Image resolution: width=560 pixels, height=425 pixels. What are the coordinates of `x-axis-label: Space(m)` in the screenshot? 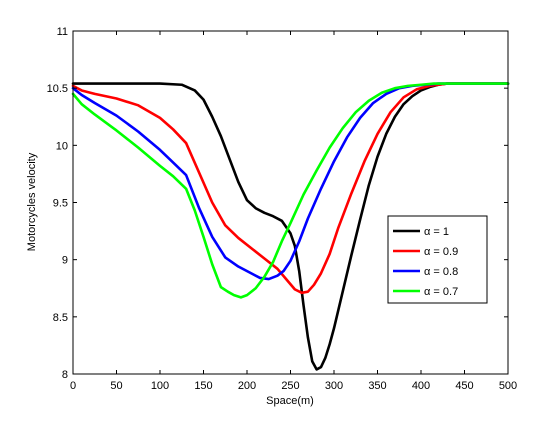 It's located at (290, 401).